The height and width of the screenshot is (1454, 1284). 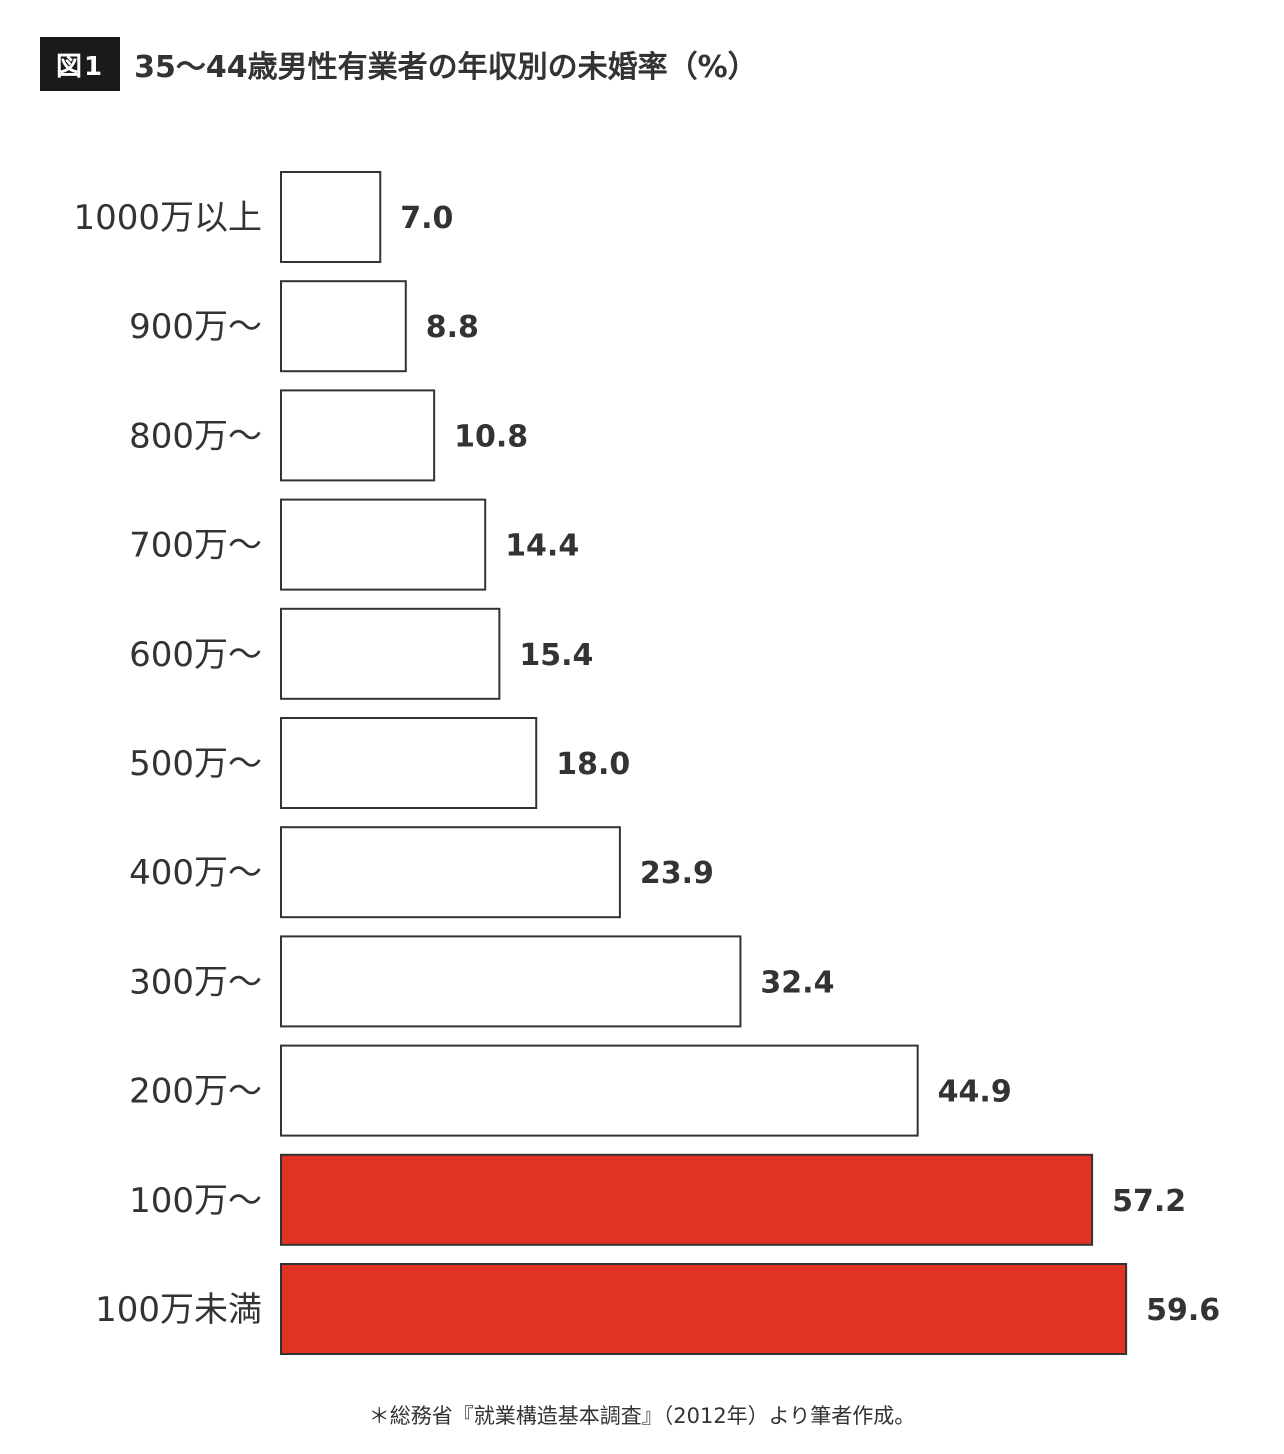 I want to click on category-label: 900万〜, so click(x=195, y=327).